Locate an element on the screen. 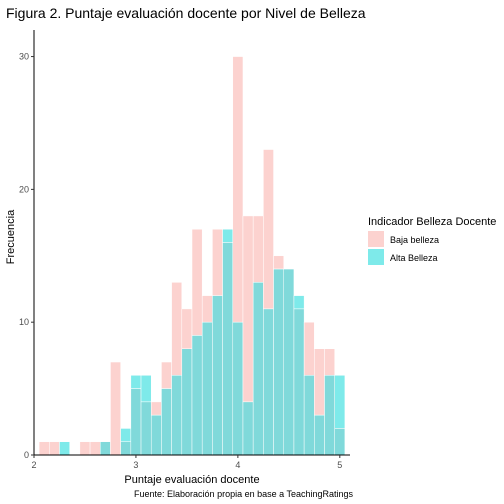  y-axis: 0 10 20 30 is located at coordinates (26, 256).